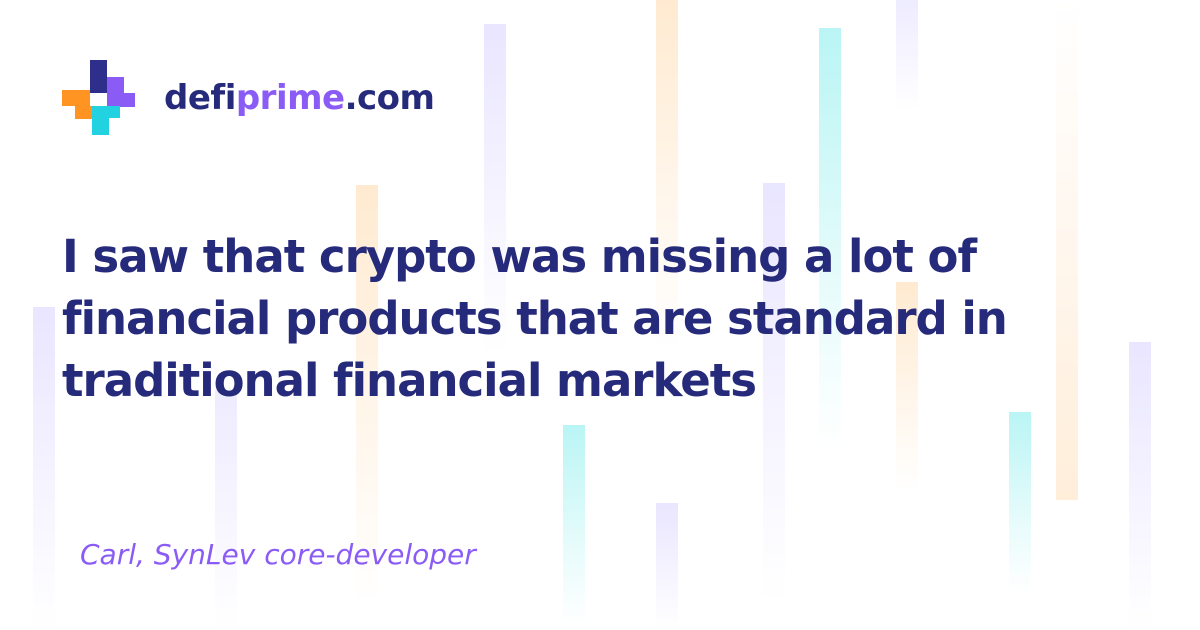 The width and height of the screenshot is (1200, 630). What do you see at coordinates (519, 256) in the screenshot?
I see `quote-line: I saw that crypto was missing a lot of` at bounding box center [519, 256].